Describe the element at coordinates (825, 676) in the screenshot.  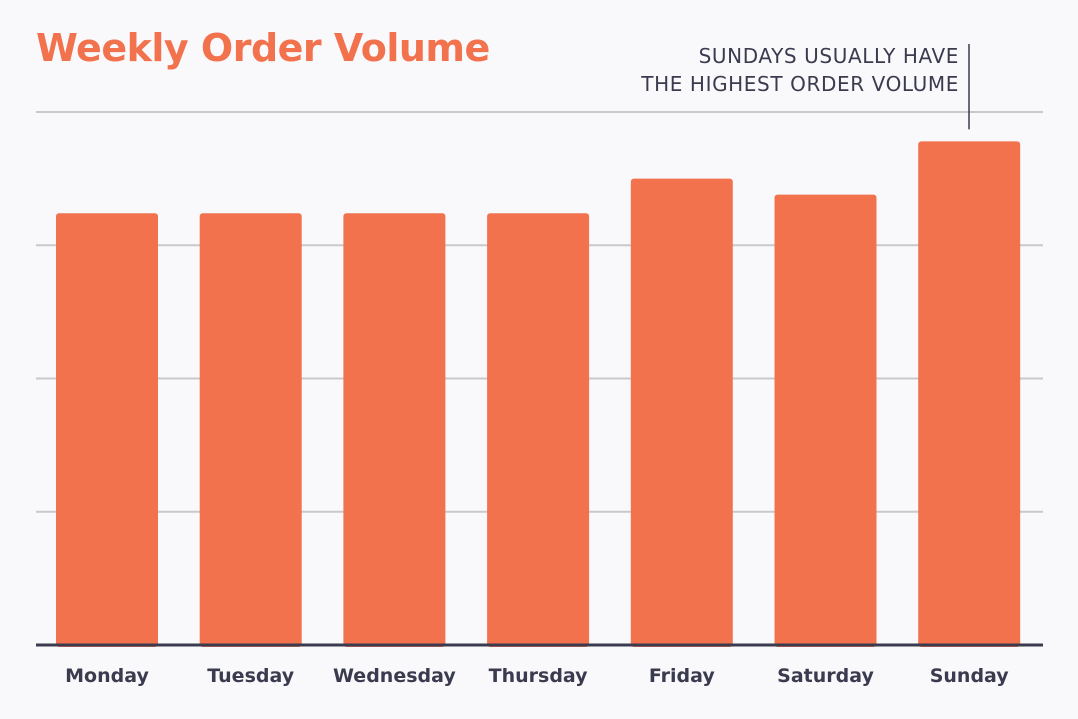
I see `x-tick-label: Saturday` at that location.